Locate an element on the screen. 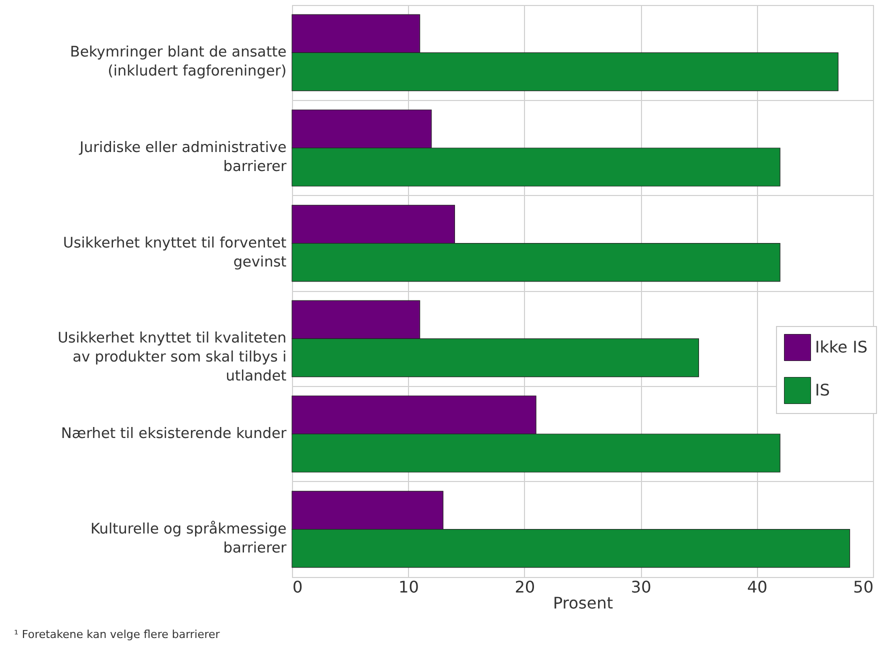 The height and width of the screenshot is (650, 889). x-tick-label: 10 is located at coordinates (408, 587).